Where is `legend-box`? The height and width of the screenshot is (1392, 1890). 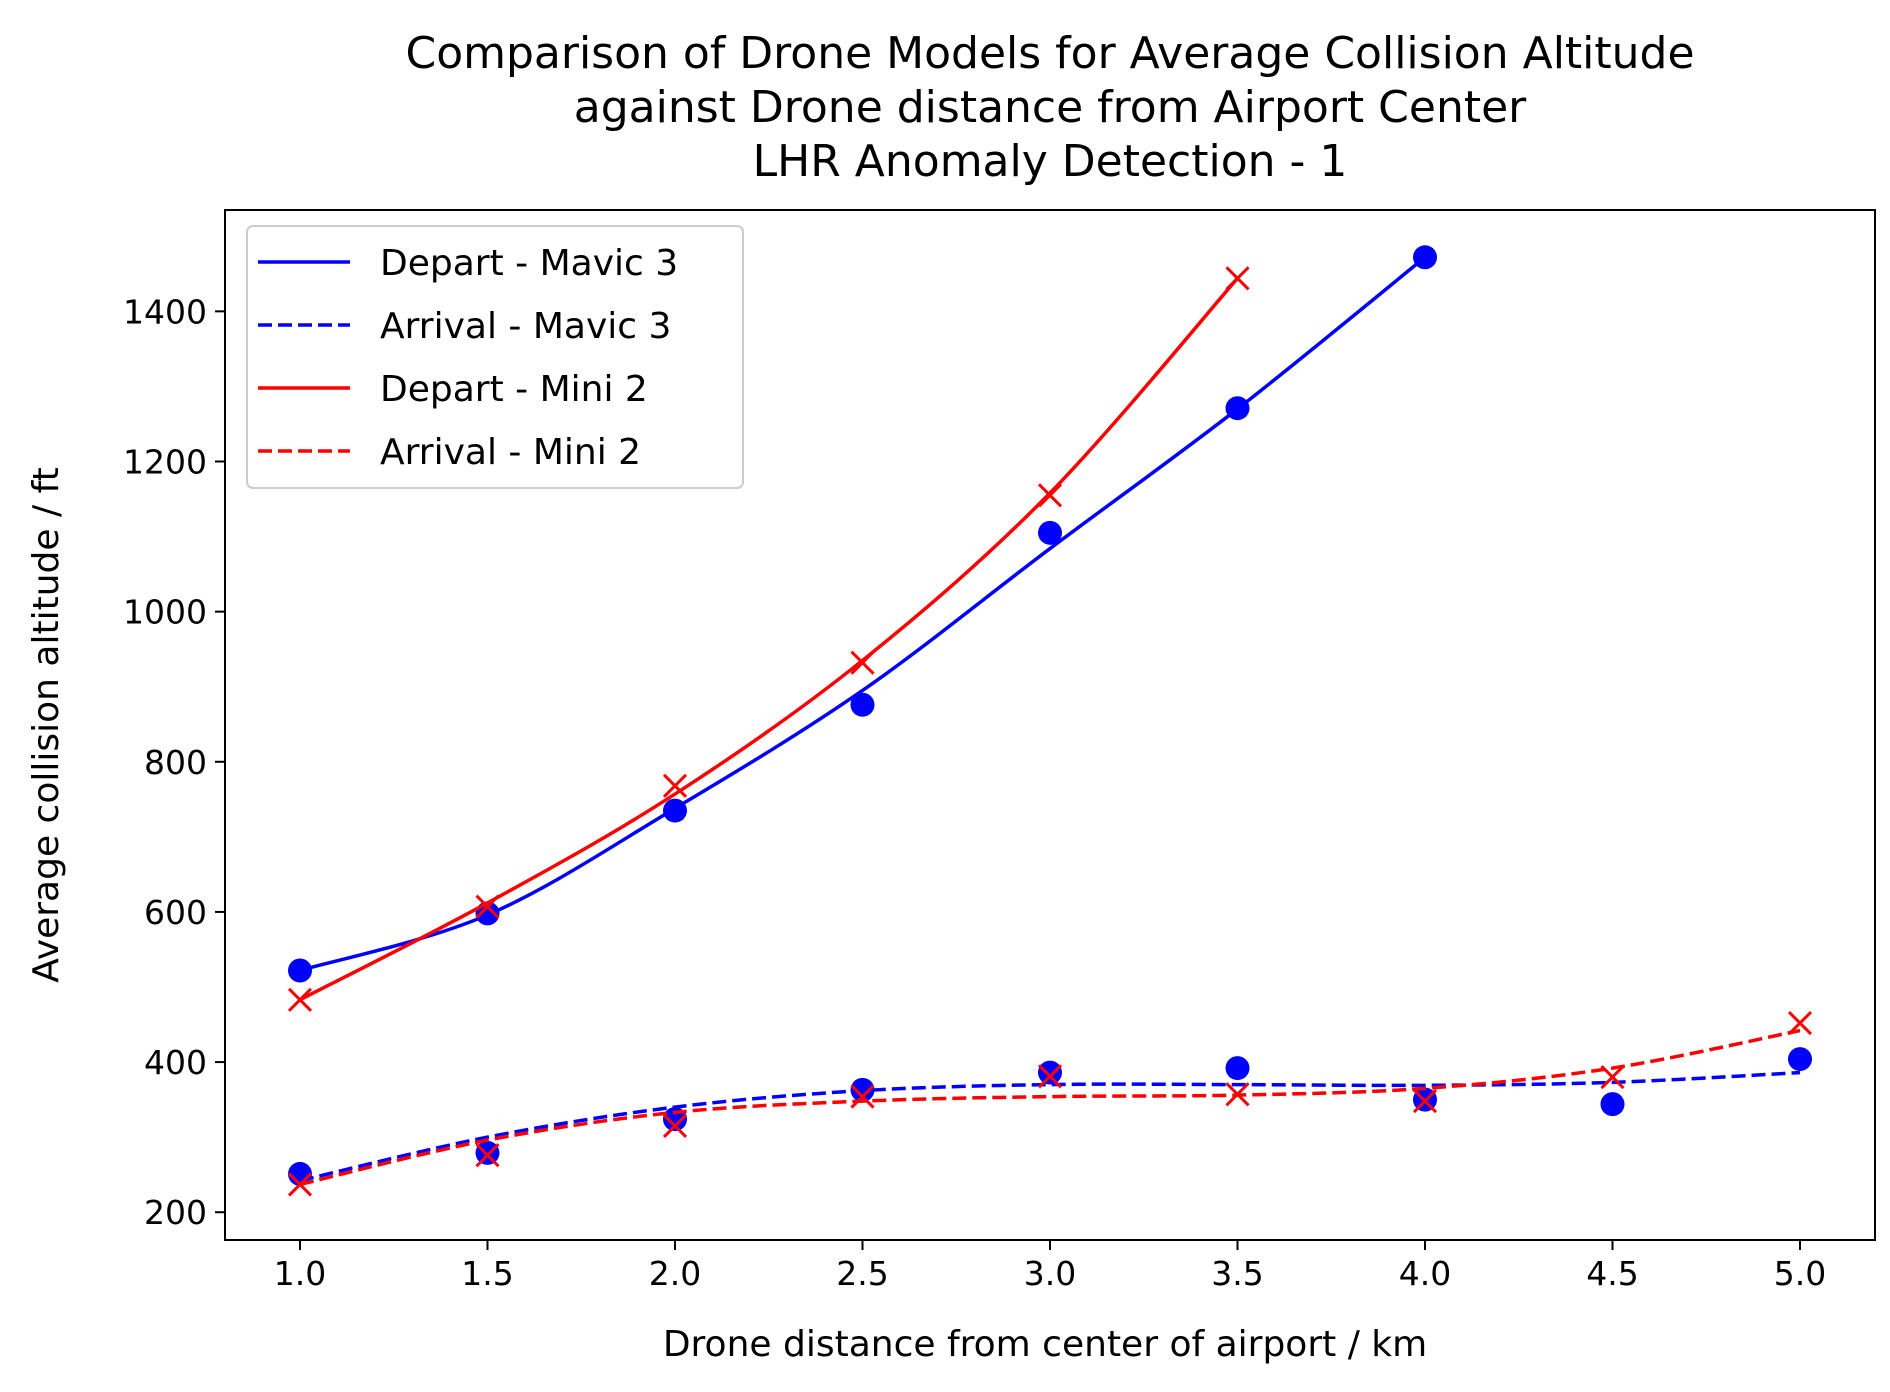
legend-box is located at coordinates (495, 357).